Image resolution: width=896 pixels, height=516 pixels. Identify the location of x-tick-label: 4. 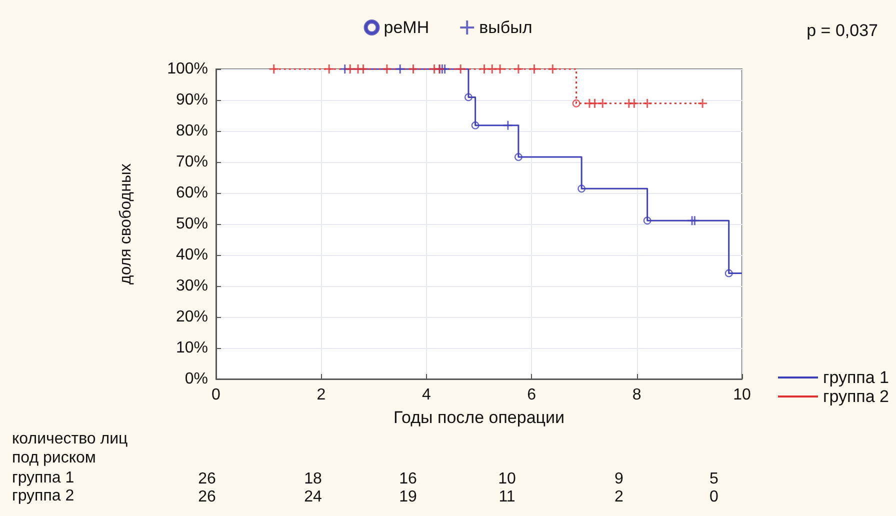
(426, 395).